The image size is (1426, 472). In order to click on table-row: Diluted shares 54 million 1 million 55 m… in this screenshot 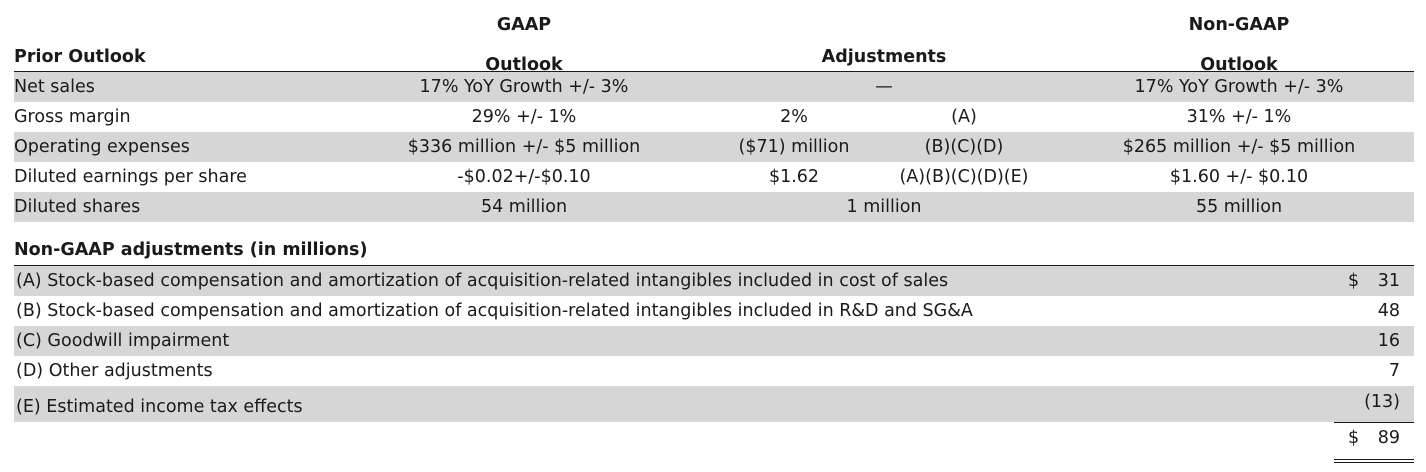, I will do `click(714, 207)`.